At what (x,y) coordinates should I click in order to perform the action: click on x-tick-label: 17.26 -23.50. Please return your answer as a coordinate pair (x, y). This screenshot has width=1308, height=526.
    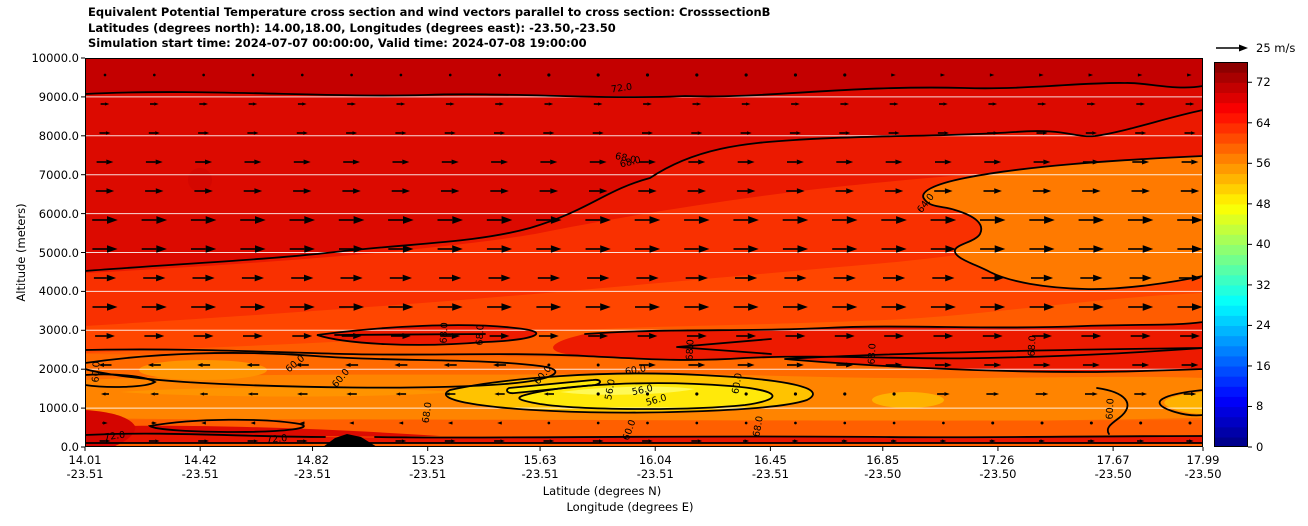
    Looking at the image, I should click on (998, 467).